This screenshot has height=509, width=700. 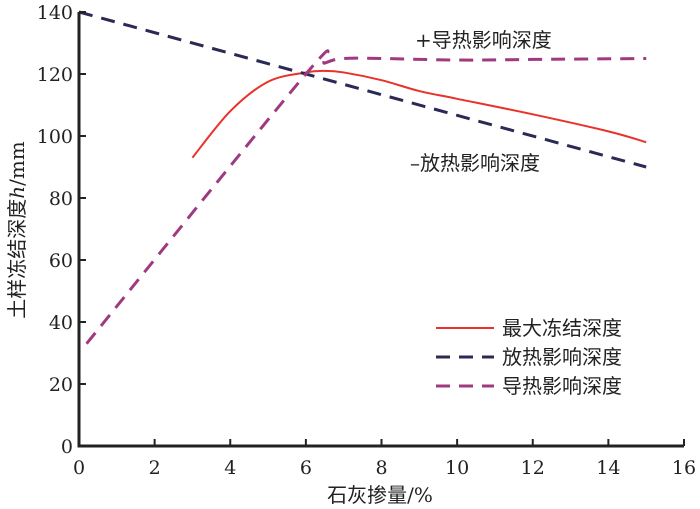 I want to click on x-tick-label: 2, so click(x=155, y=468).